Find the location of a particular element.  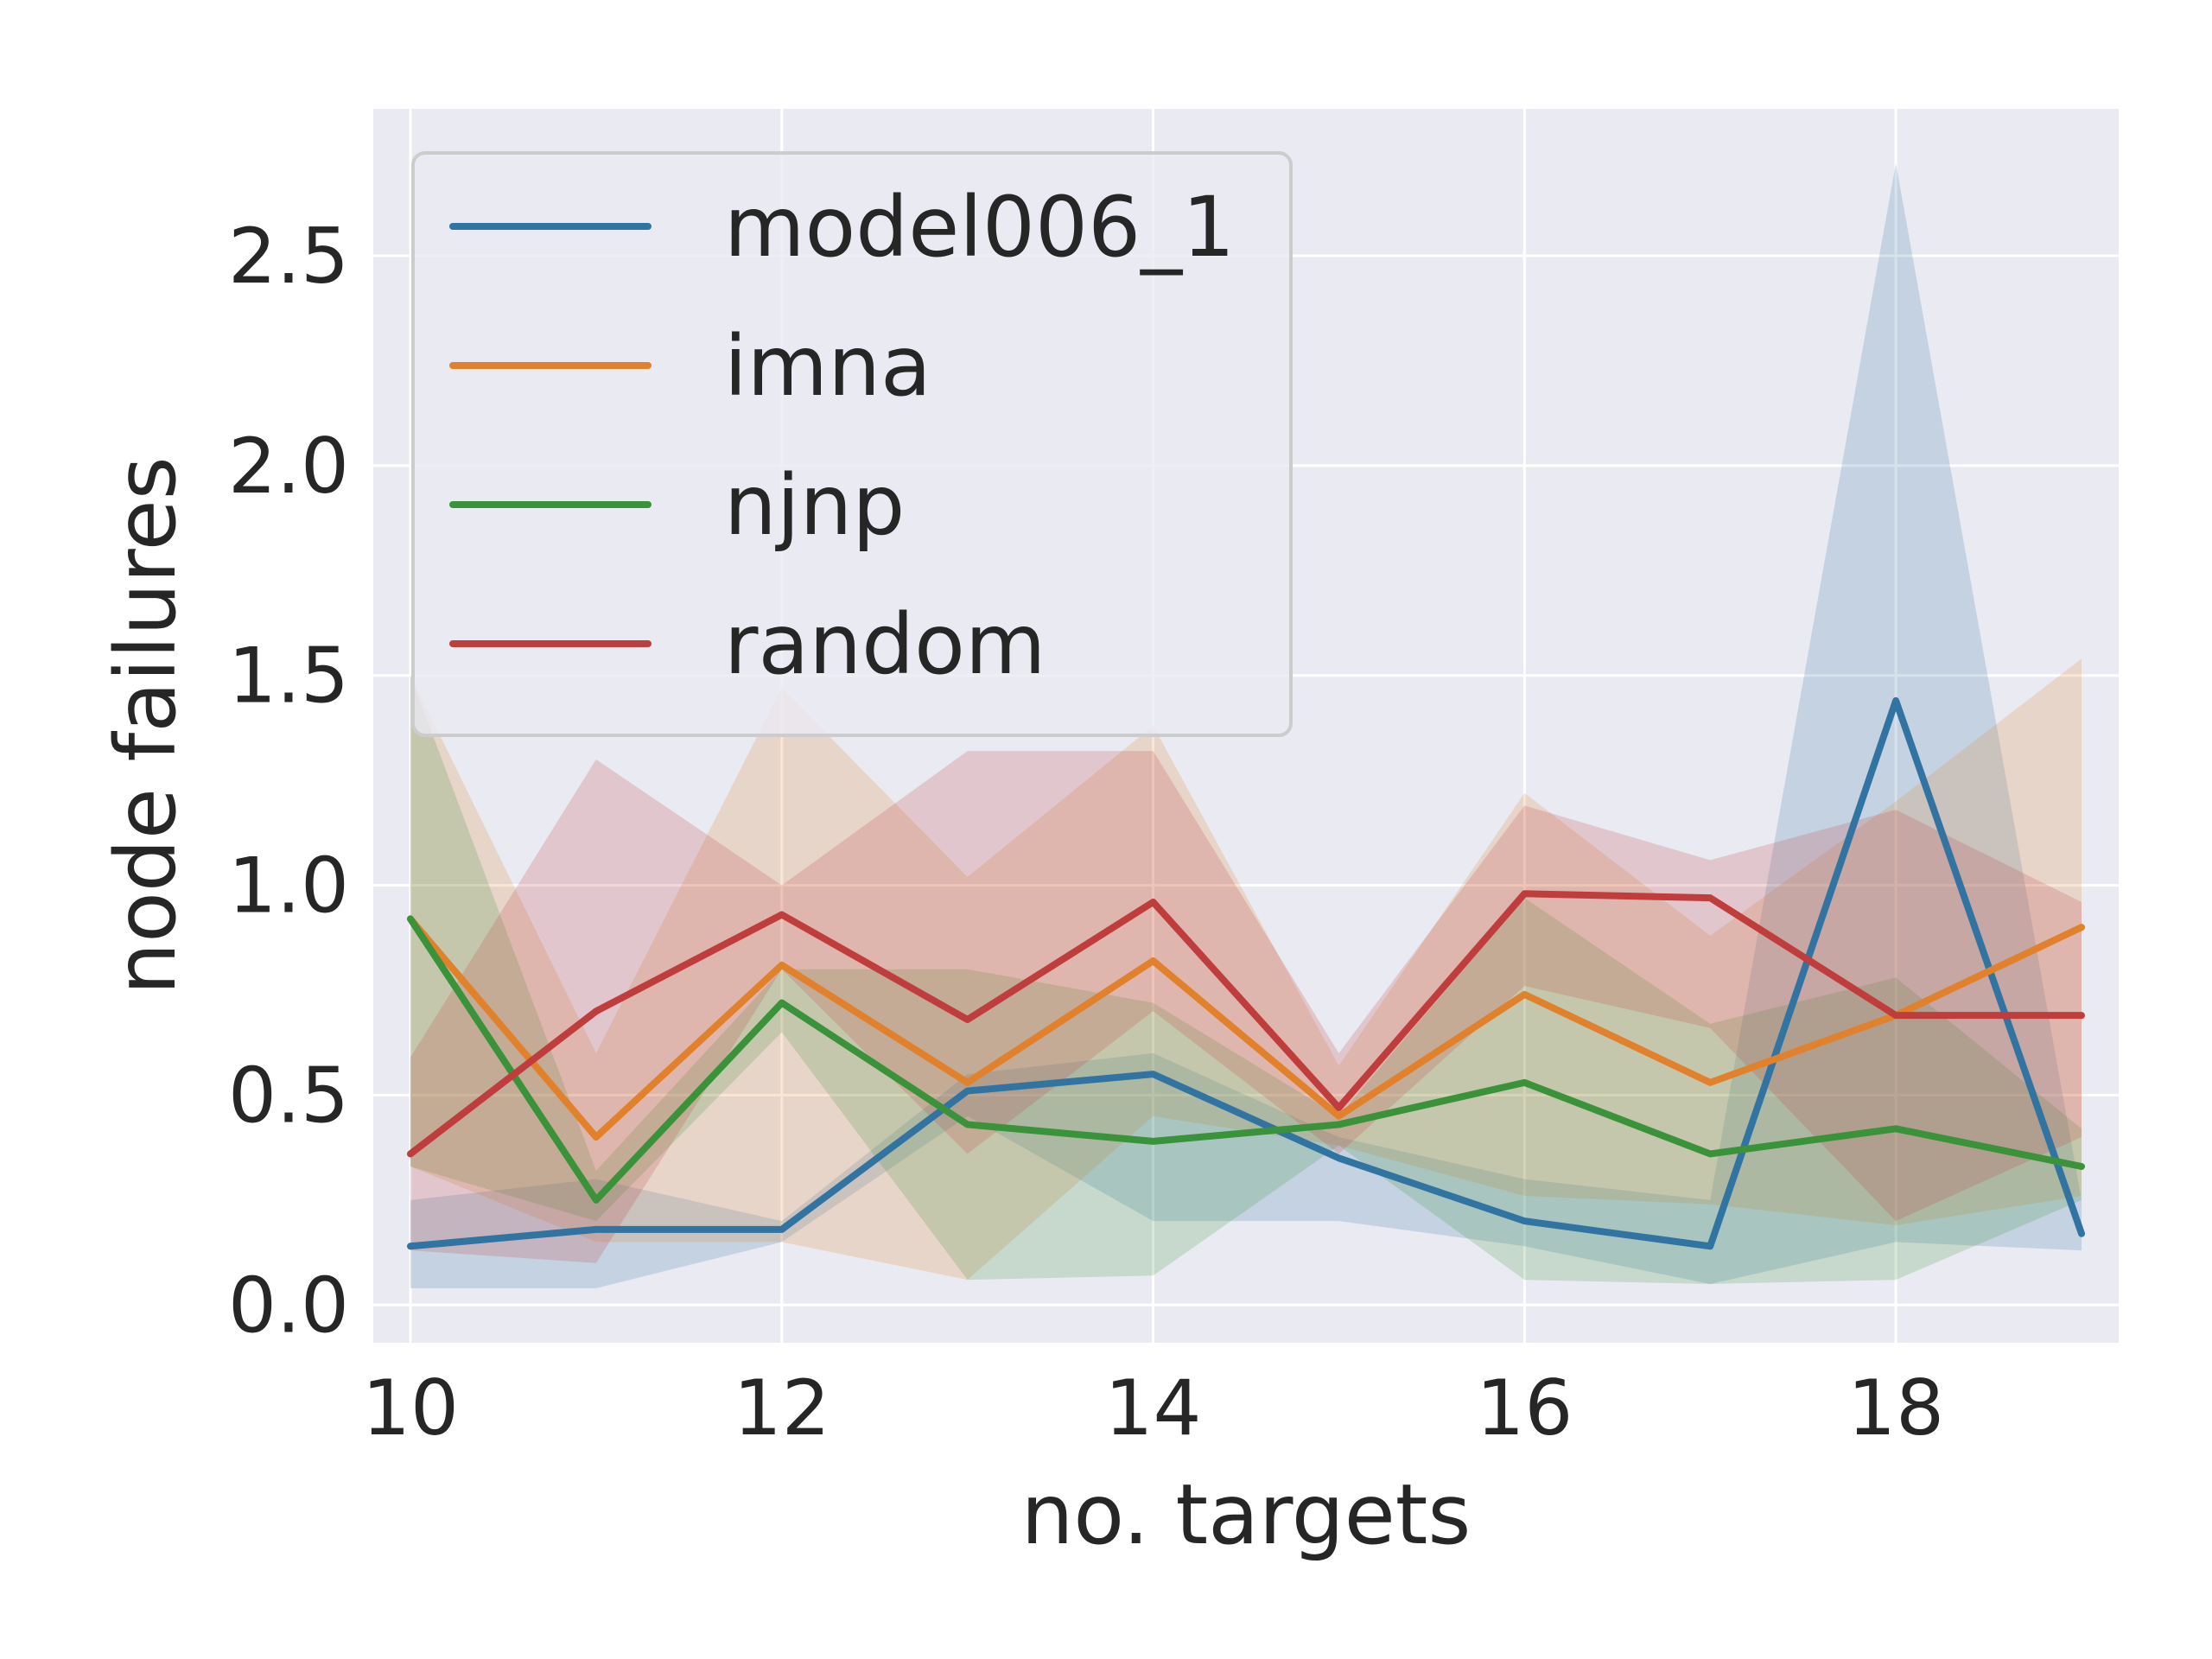

legend-frame is located at coordinates (852, 444).